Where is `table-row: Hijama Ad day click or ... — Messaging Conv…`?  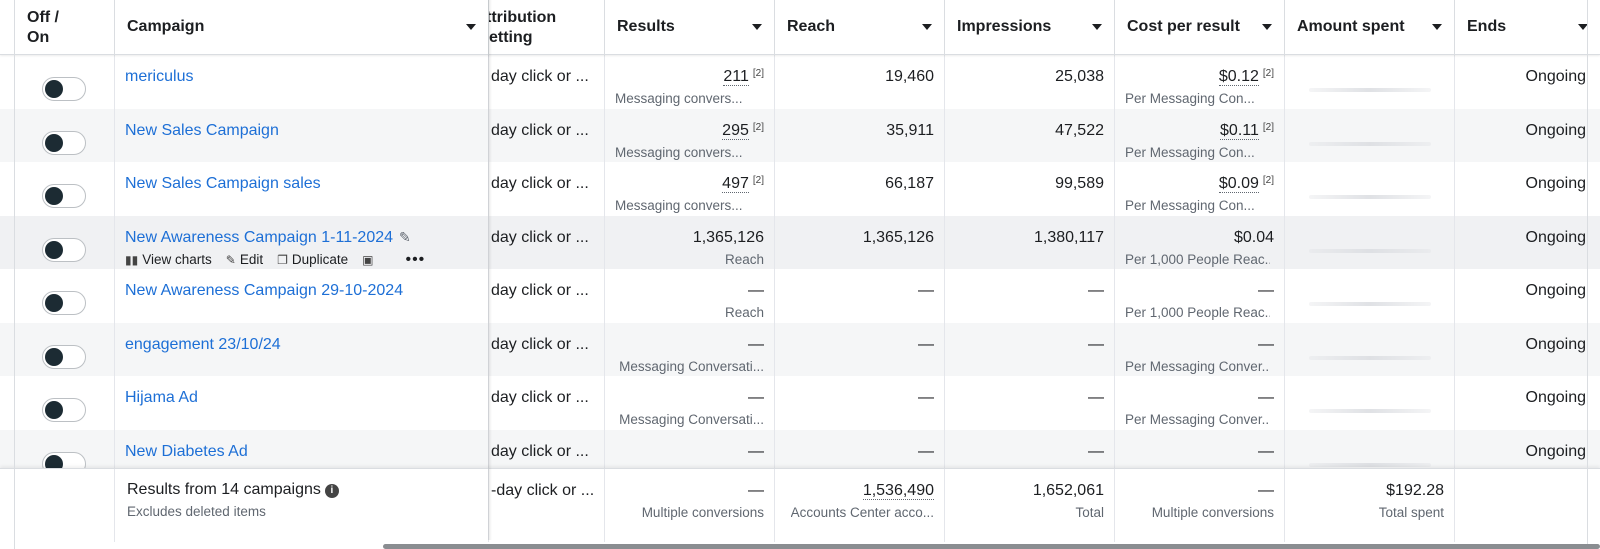
table-row: Hijama Ad day click or ... — Messaging Conv… is located at coordinates (800, 403).